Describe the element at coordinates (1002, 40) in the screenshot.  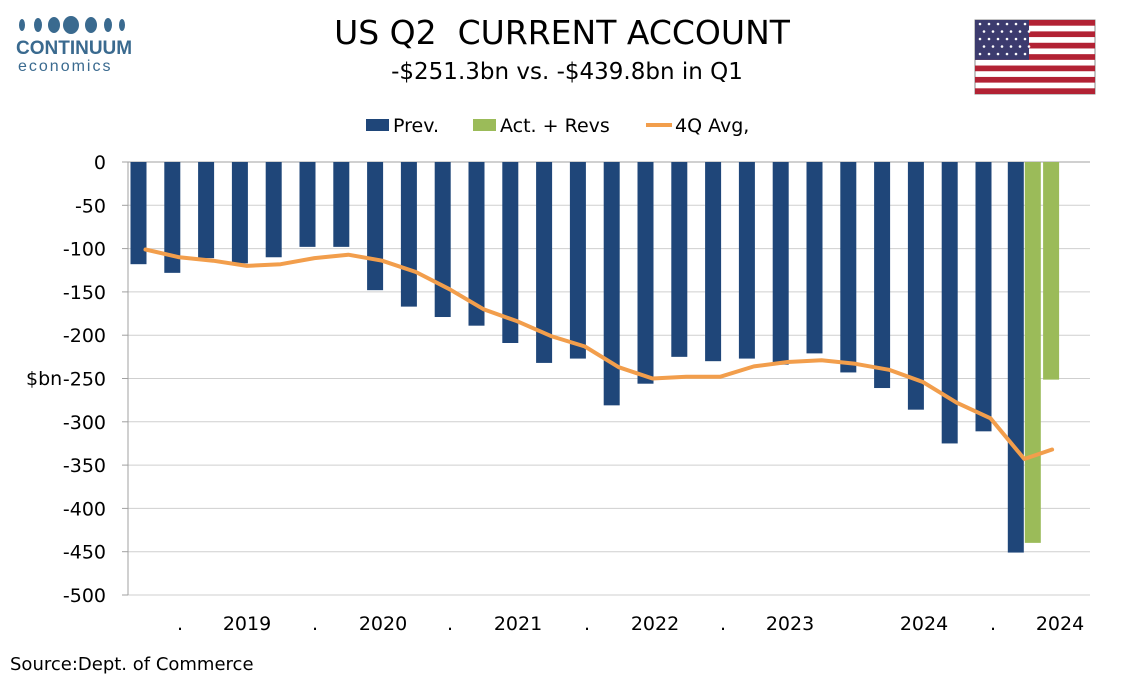
I see `flag-canton` at that location.